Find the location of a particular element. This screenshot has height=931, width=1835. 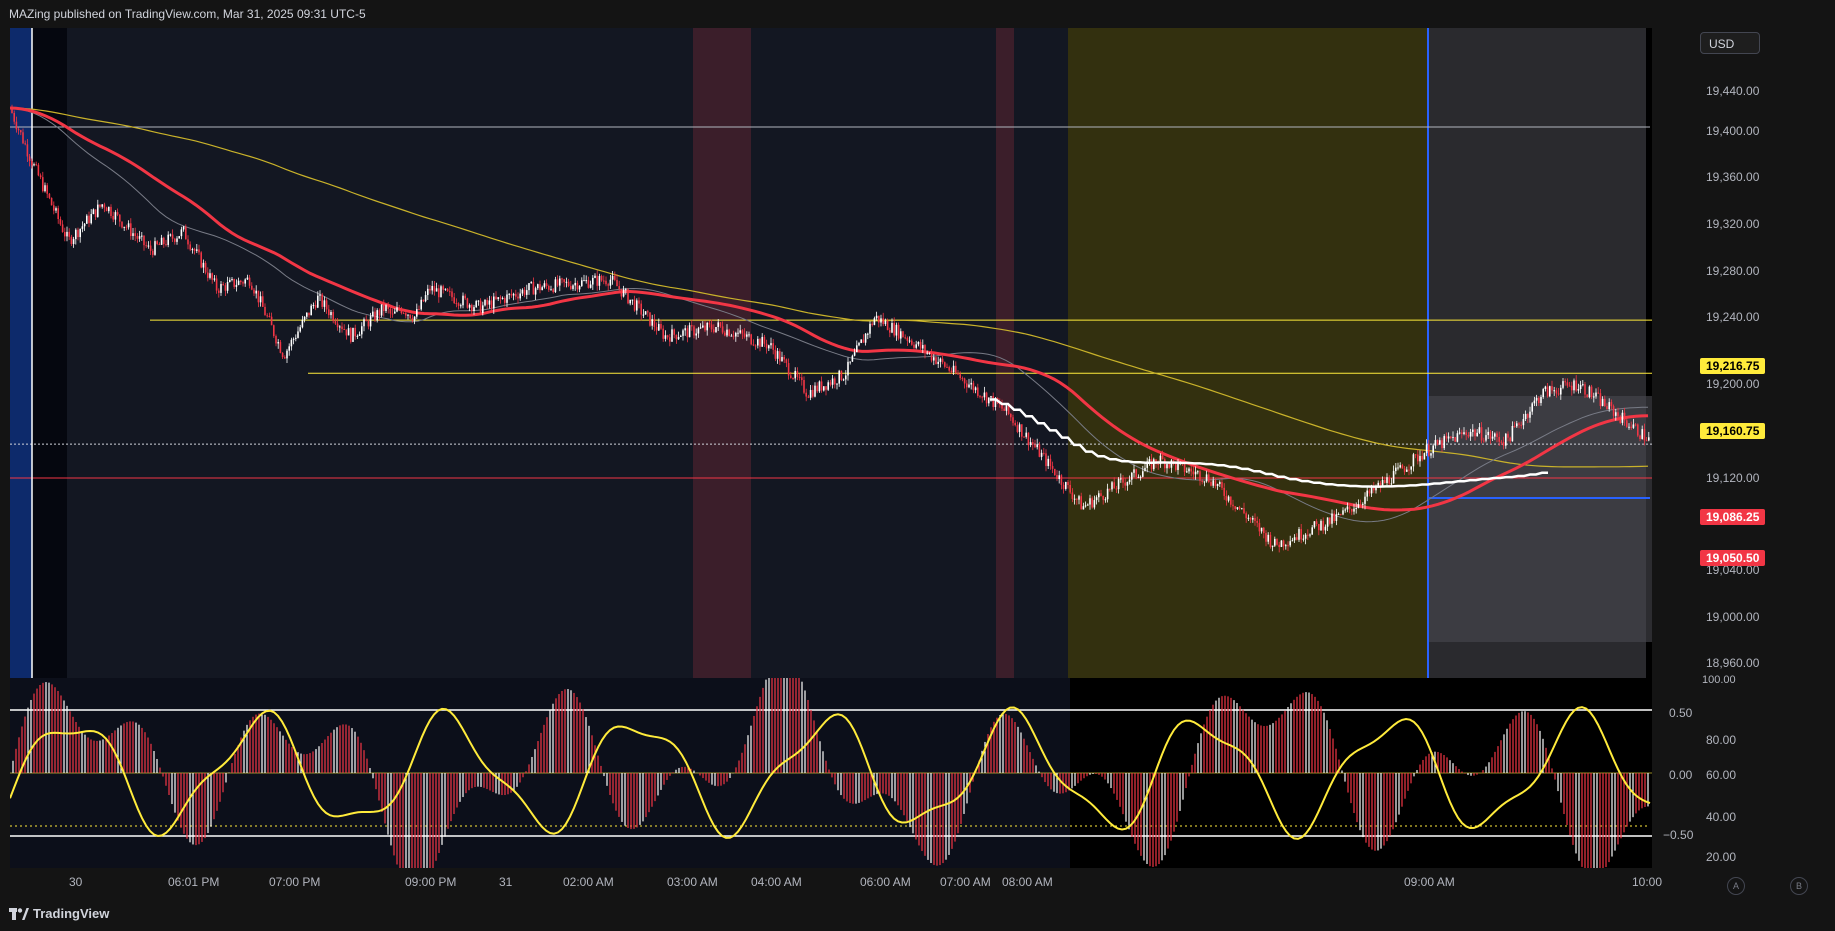

auto-scale-button: A is located at coordinates (1736, 886).